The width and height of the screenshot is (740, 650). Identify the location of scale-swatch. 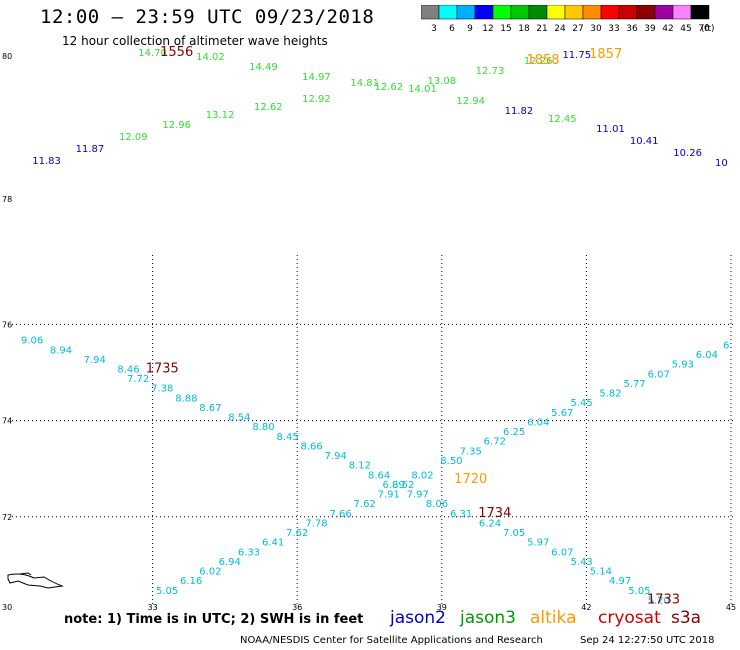
(700, 12).